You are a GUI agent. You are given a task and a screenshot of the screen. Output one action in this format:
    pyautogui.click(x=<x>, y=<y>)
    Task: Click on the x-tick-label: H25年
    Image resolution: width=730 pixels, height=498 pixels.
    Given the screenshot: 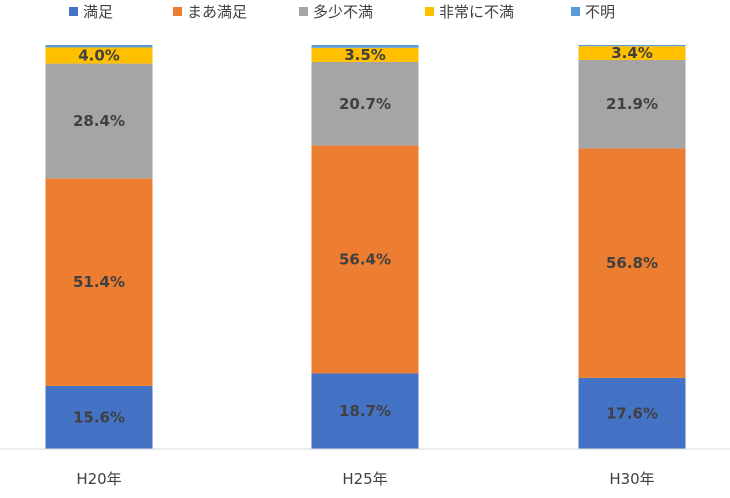 What is the action you would take?
    pyautogui.click(x=364, y=479)
    